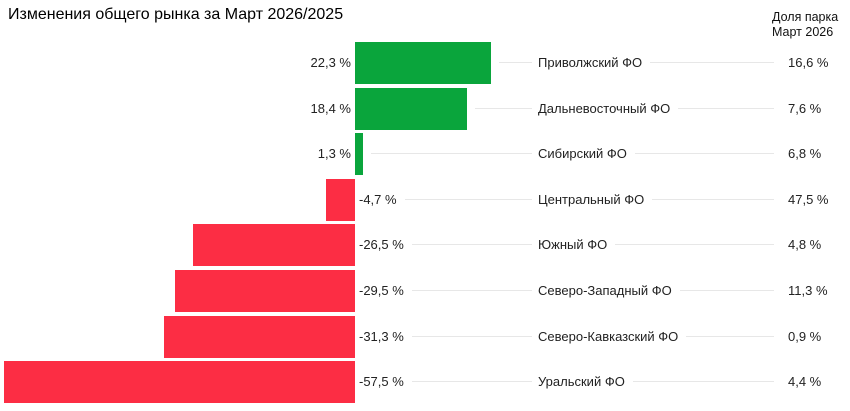  I want to click on change-value-label: -4,7 %, so click(378, 199).